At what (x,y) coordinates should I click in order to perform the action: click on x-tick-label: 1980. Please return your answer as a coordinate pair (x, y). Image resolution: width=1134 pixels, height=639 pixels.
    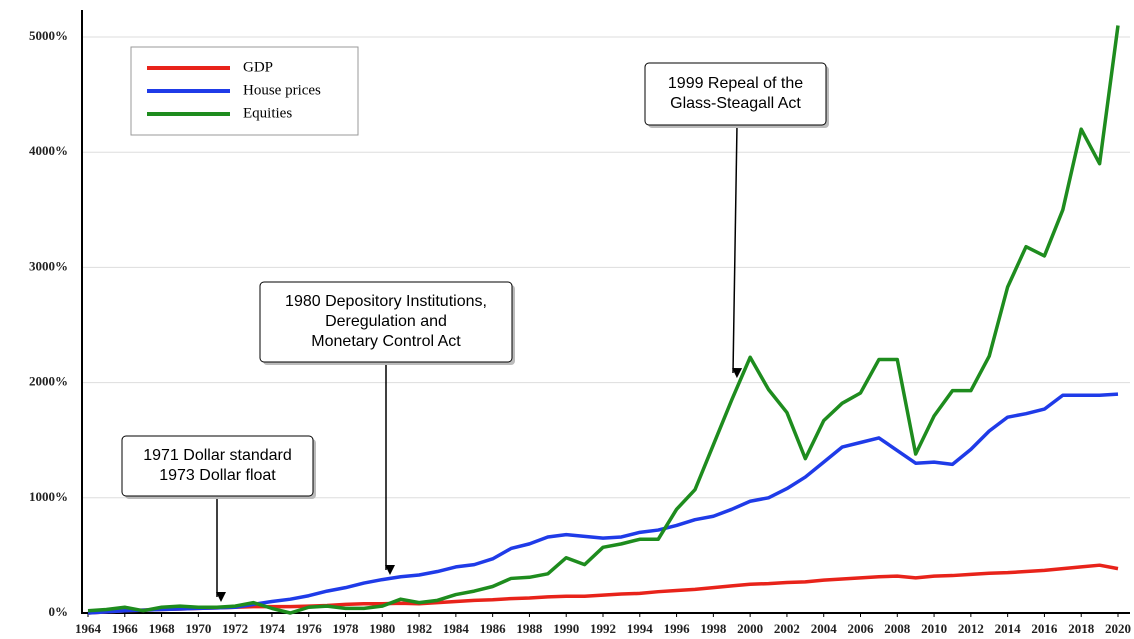
    Looking at the image, I should click on (382, 628).